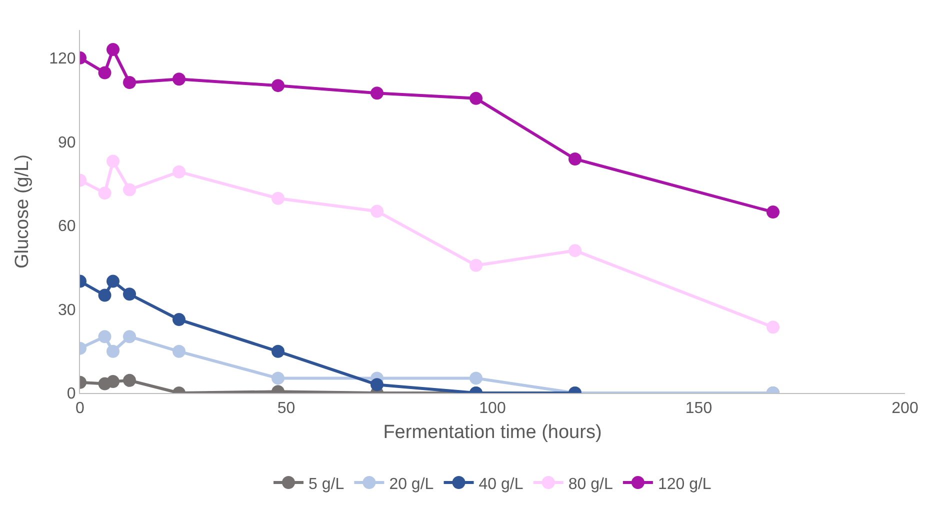 The height and width of the screenshot is (512, 945). What do you see at coordinates (492, 432) in the screenshot?
I see `x-axis-title: Fermentation time (hours)` at bounding box center [492, 432].